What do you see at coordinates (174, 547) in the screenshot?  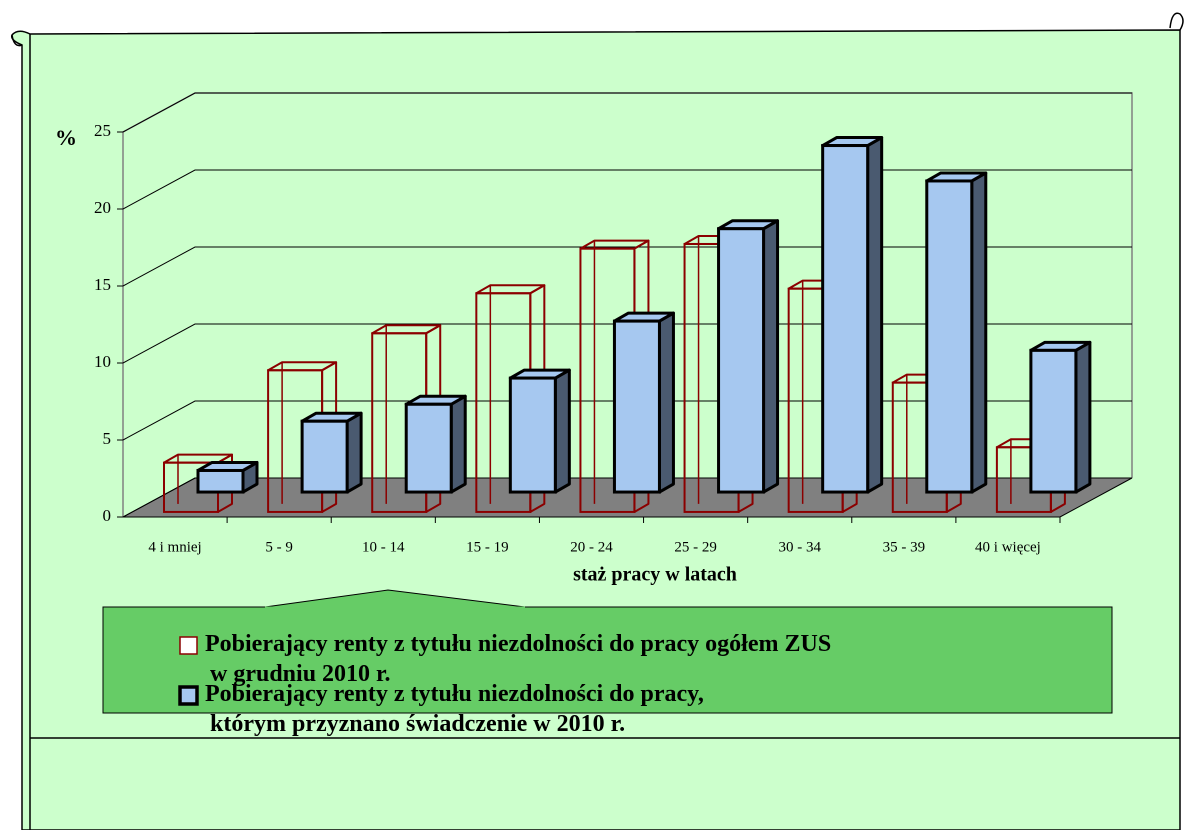 I see `x-tick-label: 4 i mniej` at bounding box center [174, 547].